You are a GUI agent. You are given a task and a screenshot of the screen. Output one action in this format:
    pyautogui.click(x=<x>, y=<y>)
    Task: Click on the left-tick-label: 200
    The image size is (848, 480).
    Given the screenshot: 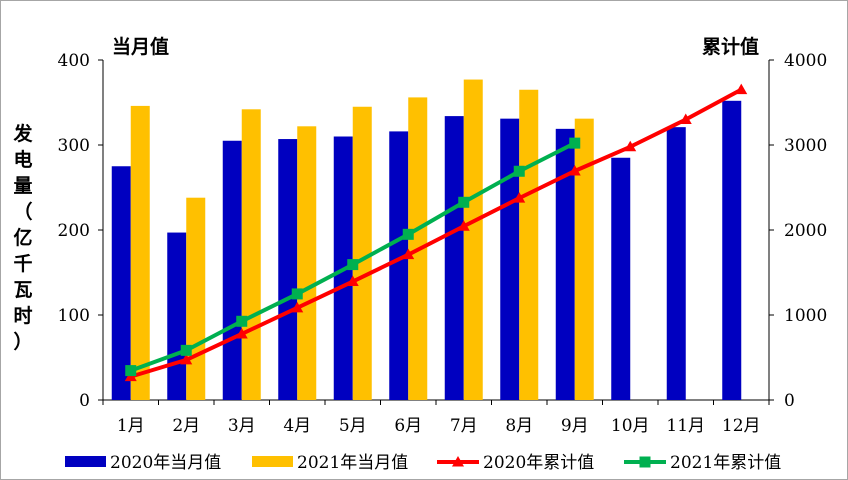 What is the action you would take?
    pyautogui.click(x=74, y=231)
    